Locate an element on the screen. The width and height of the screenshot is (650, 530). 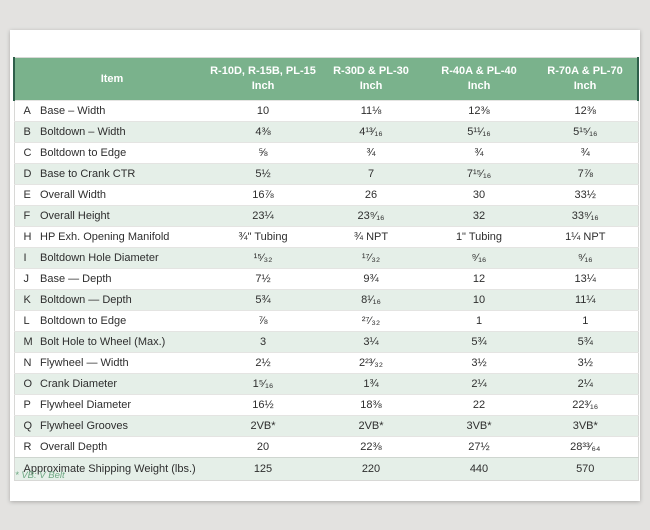
shipping-weight-value: 440 is located at coordinates (479, 469).